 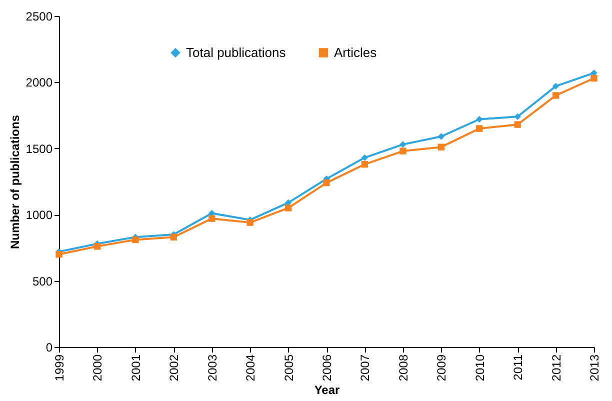 What do you see at coordinates (441, 368) in the screenshot?
I see `x-tick-label: 2009` at bounding box center [441, 368].